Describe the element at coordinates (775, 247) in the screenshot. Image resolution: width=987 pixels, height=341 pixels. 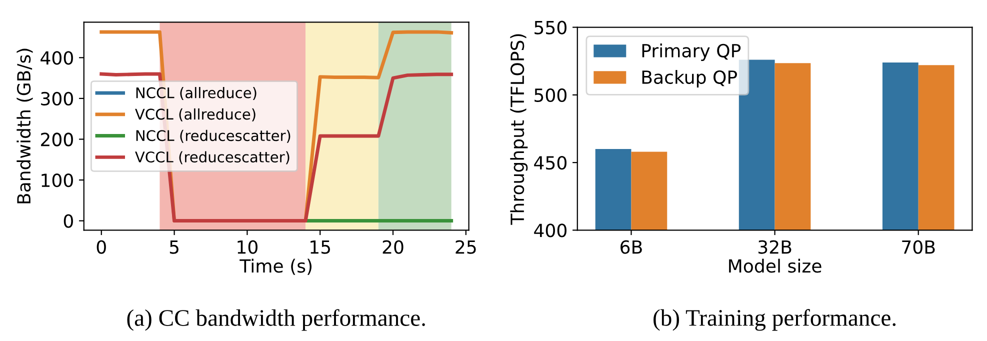
I see `x-tick-label: 32B` at that location.